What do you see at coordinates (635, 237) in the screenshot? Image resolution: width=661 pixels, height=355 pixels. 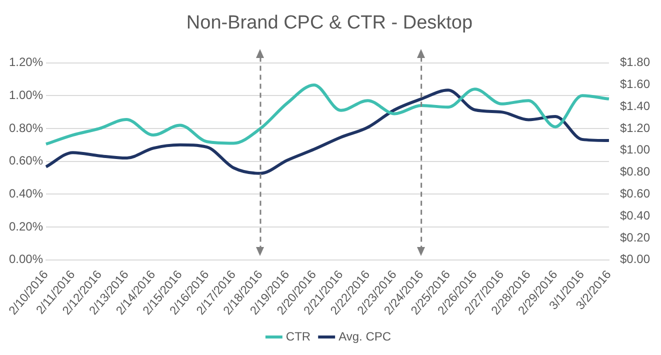 I see `y2-tick-label: $0.20` at bounding box center [635, 237].